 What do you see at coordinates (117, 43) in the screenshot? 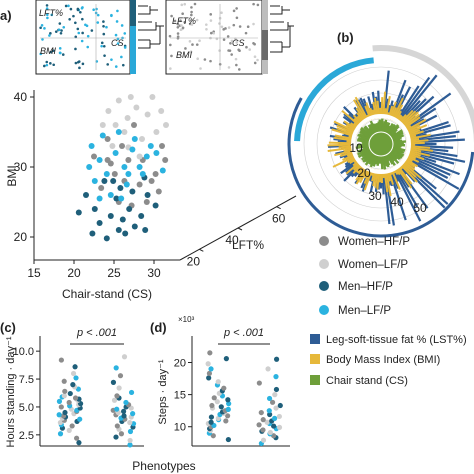
I see `thumbnail-left-cs-label: CS` at bounding box center [117, 43].